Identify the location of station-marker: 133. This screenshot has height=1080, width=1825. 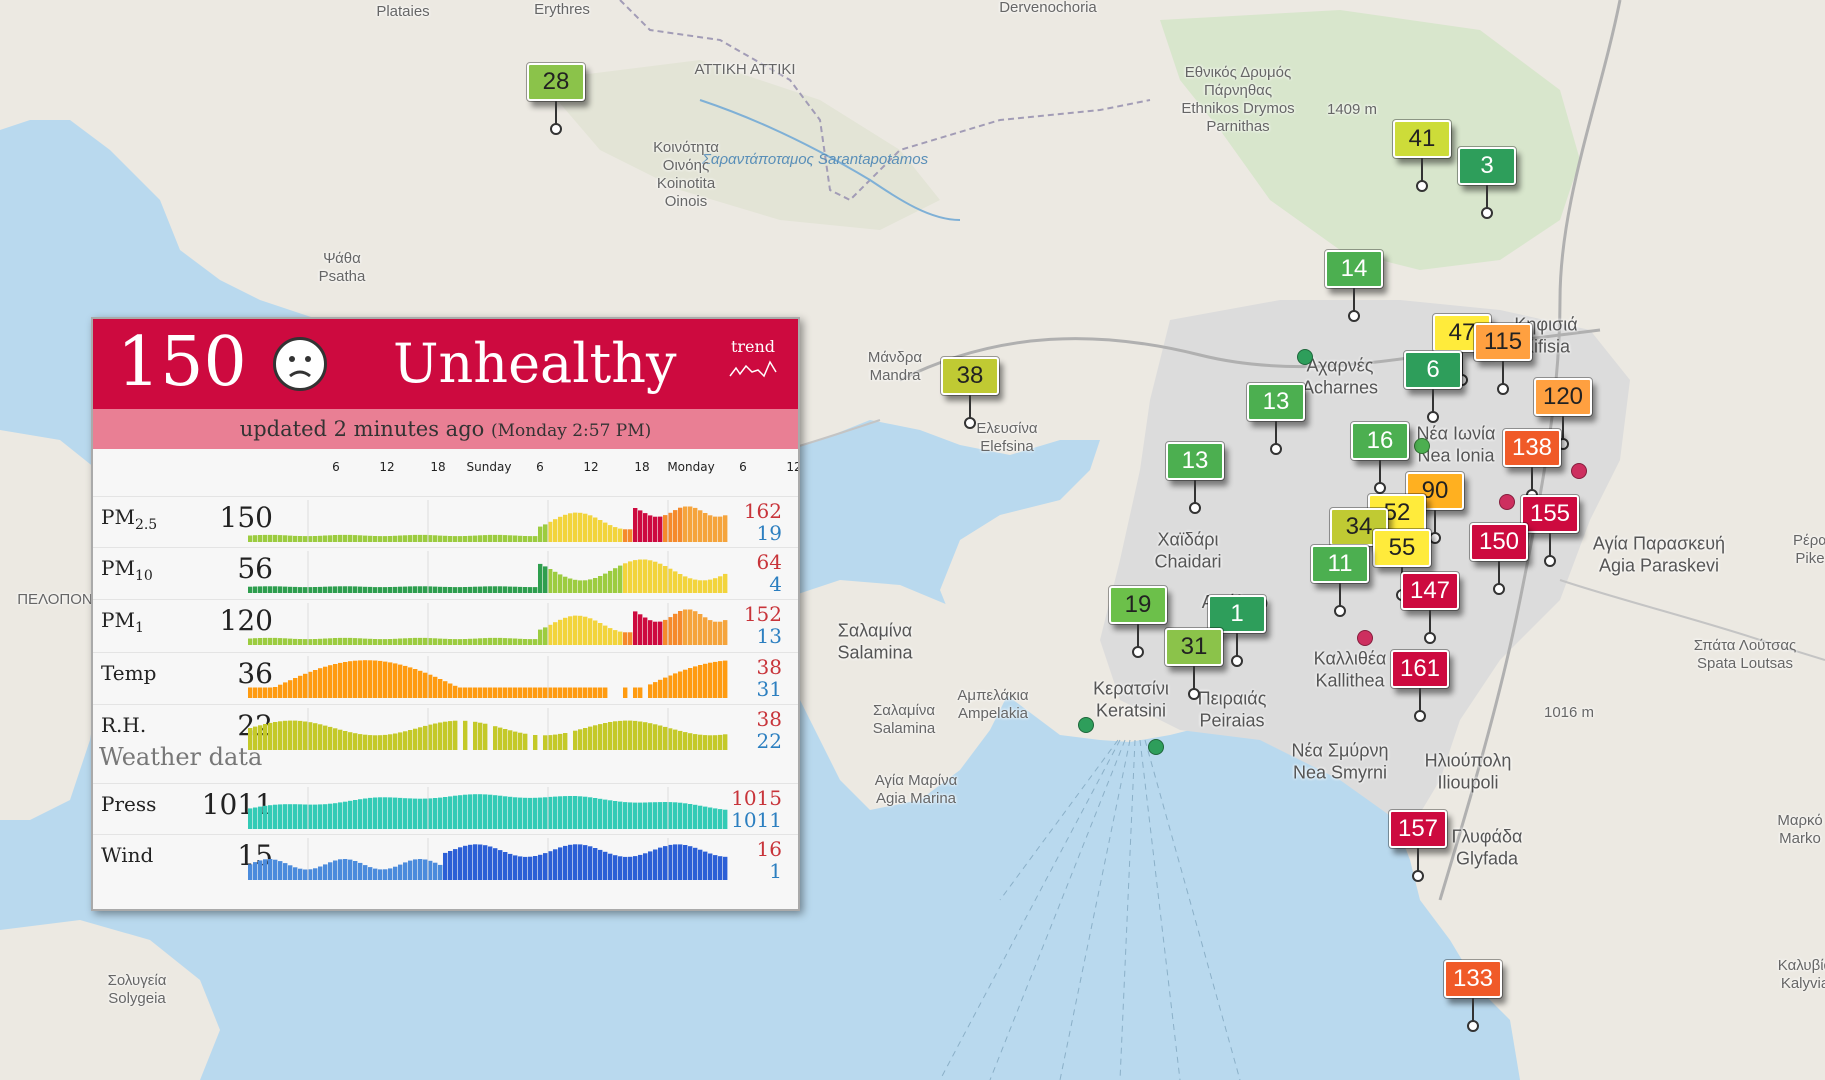
(1473, 995).